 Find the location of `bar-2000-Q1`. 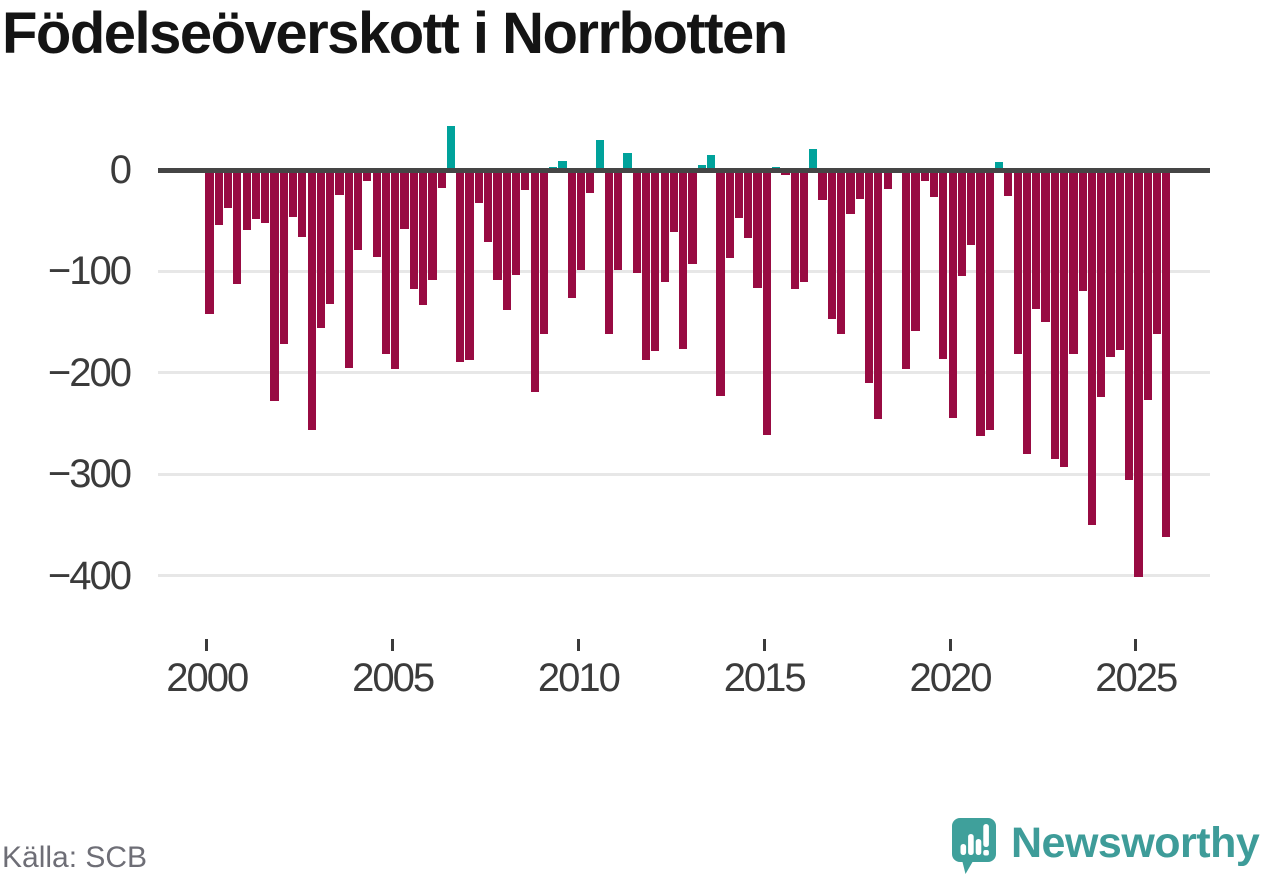

bar-2000-Q1 is located at coordinates (209, 242).